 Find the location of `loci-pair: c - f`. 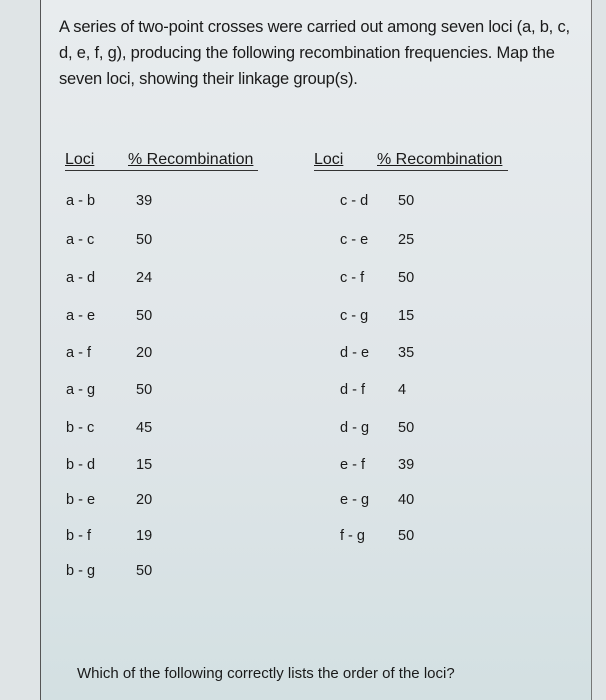

loci-pair: c - f is located at coordinates (352, 278).